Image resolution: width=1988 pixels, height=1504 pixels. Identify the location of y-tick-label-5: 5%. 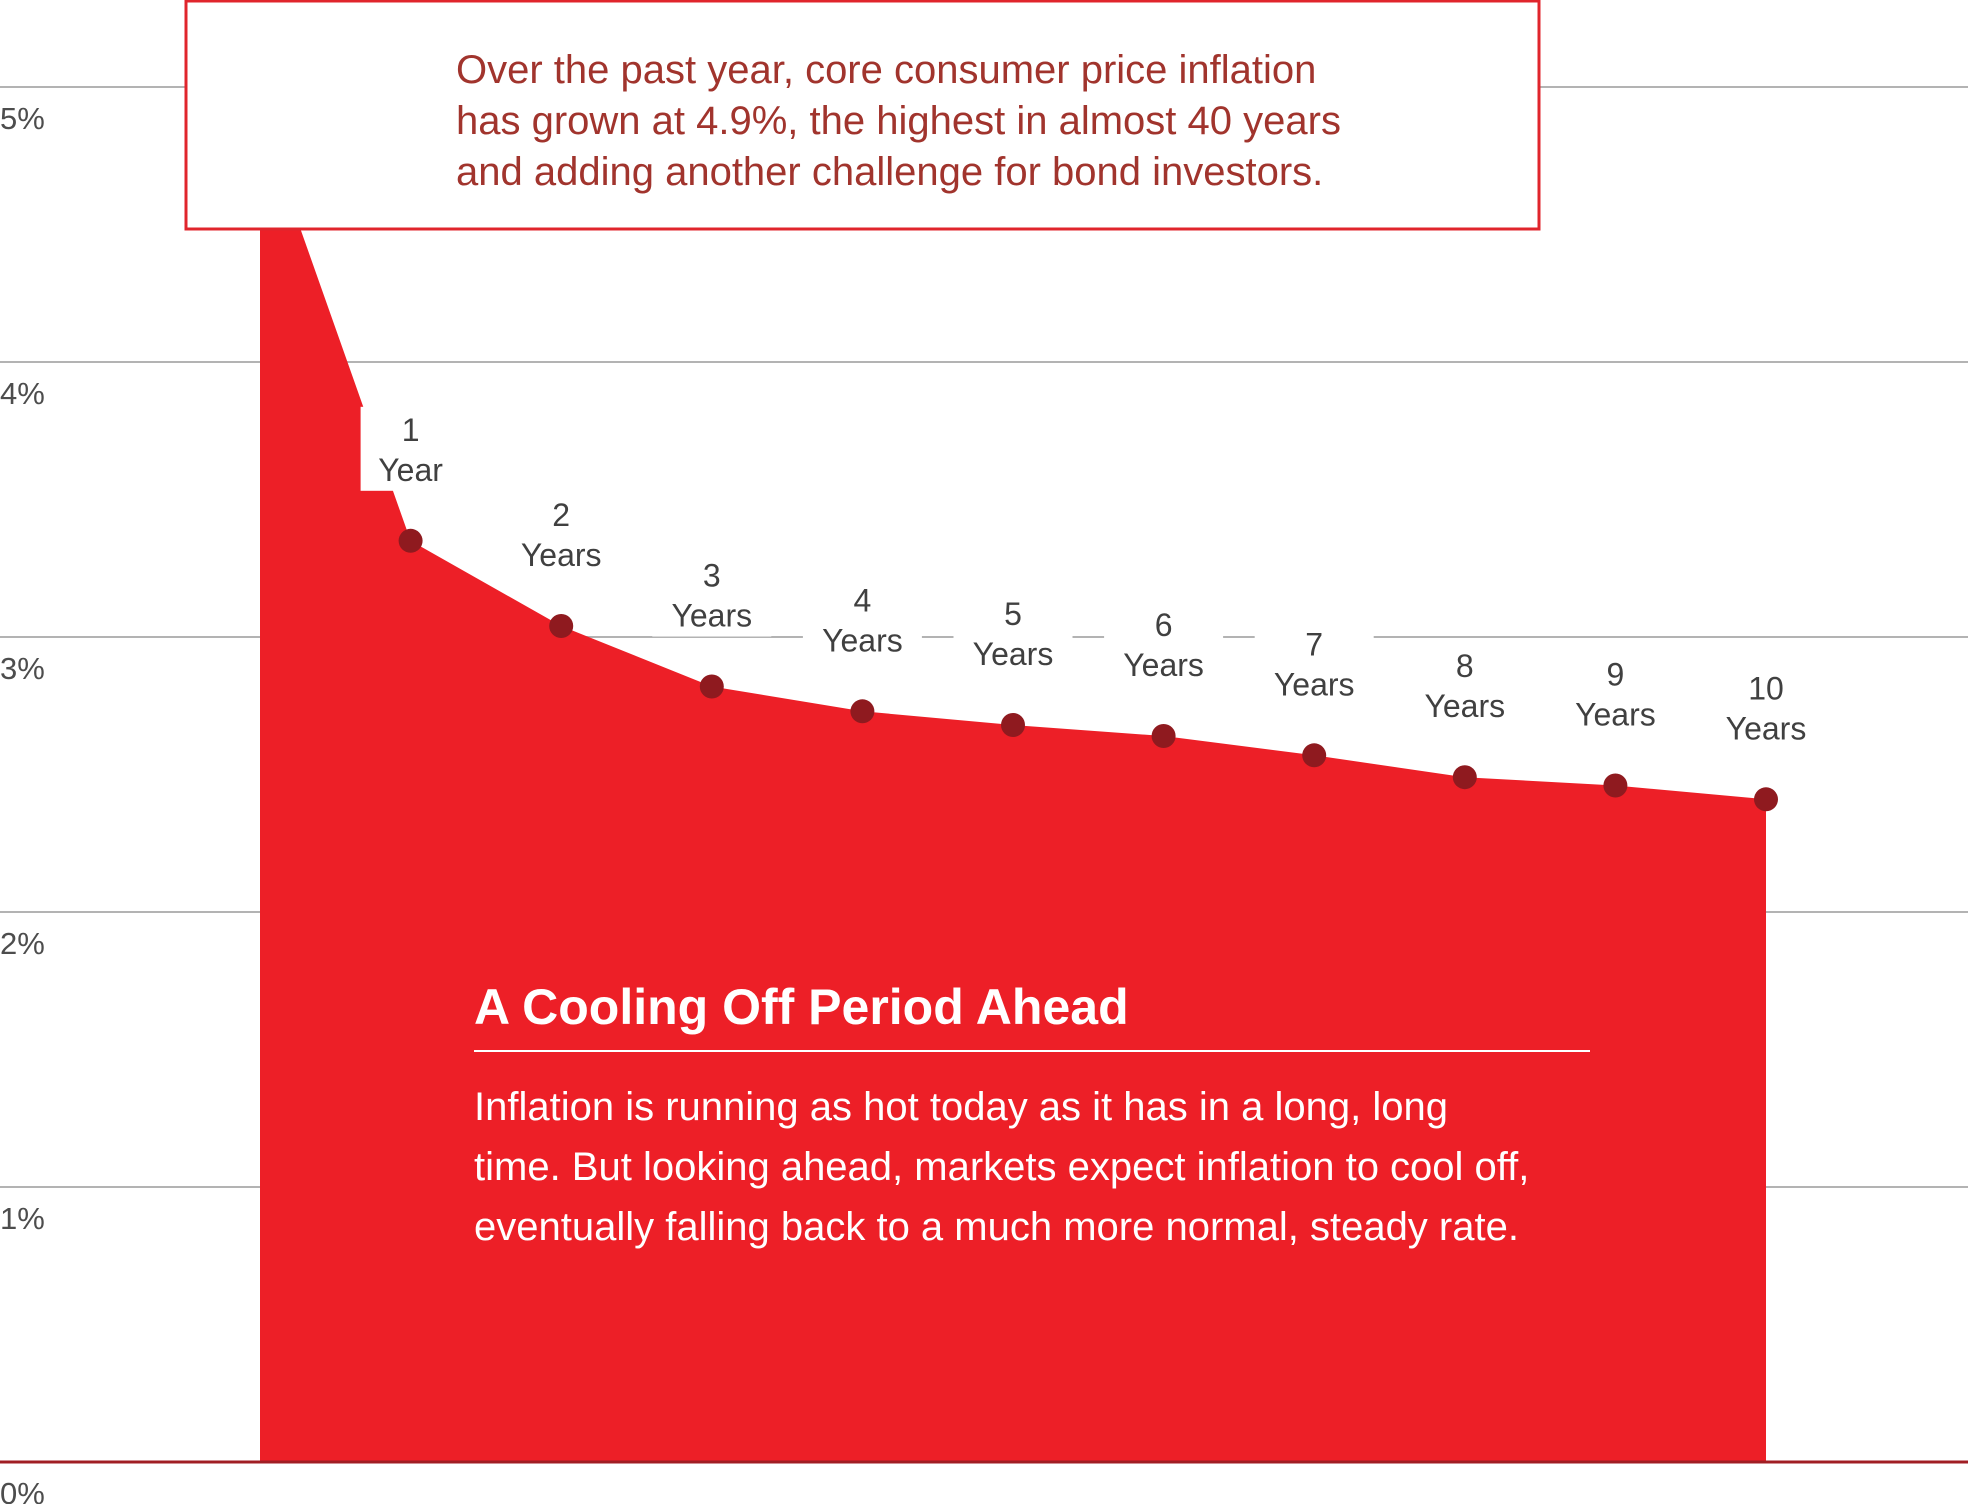
(22, 118).